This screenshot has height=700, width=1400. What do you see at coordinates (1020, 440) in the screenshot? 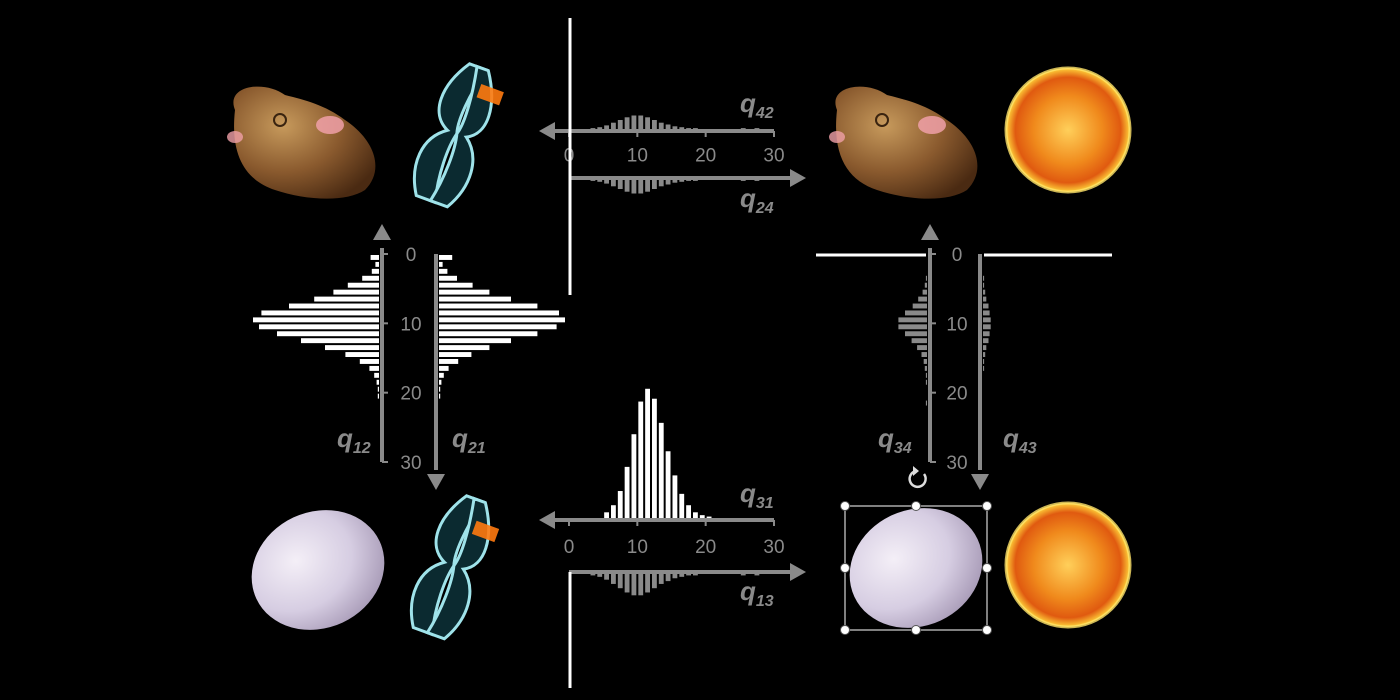
I see `series-label: q43` at bounding box center [1020, 440].